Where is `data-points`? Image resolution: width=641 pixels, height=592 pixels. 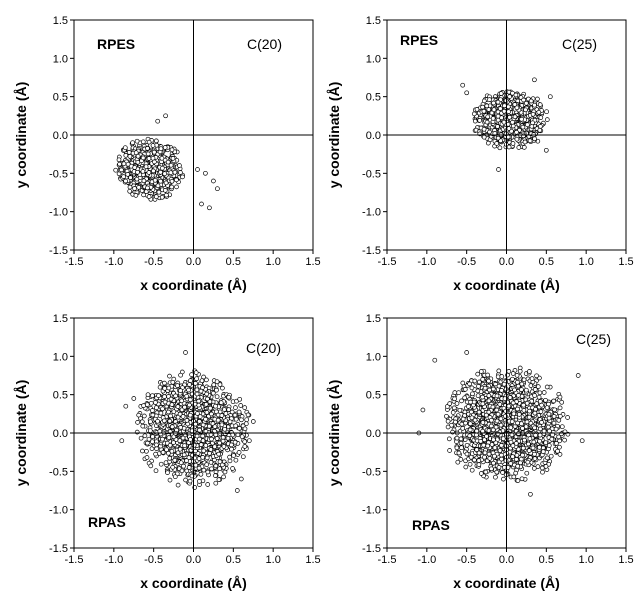 data-points is located at coordinates (166, 162).